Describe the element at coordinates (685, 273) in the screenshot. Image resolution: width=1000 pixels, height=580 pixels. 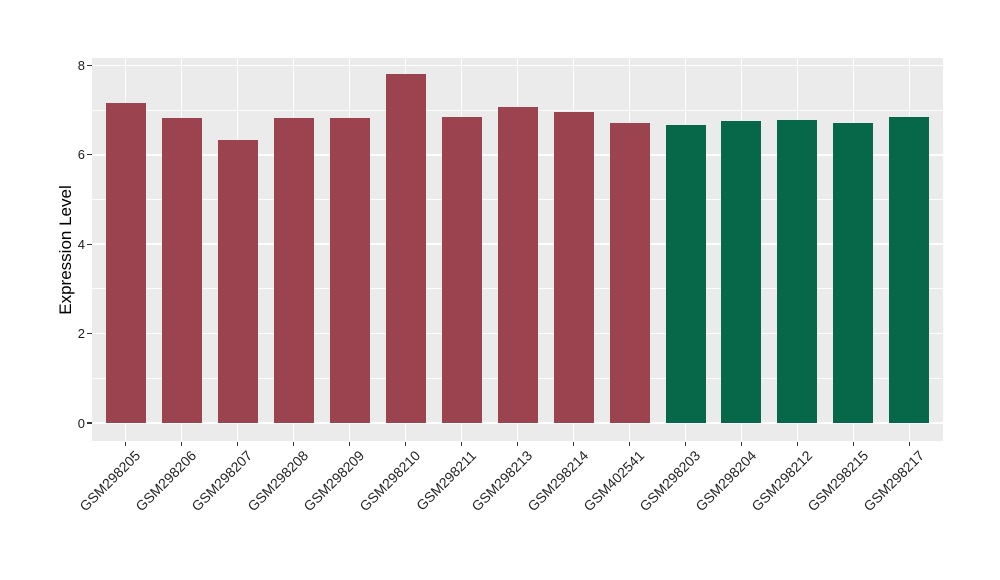
I see `bar-GSM298203` at that location.